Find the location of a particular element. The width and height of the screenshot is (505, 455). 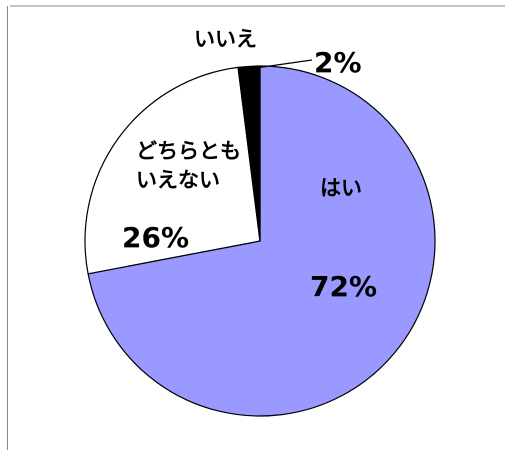

slice-value-no: 2% is located at coordinates (338, 62).